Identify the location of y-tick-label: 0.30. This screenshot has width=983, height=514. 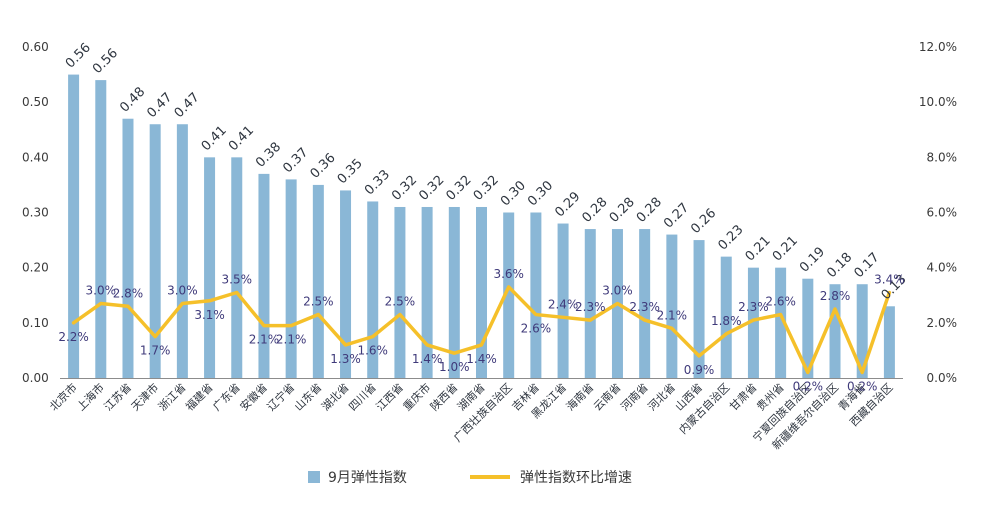
(35, 213).